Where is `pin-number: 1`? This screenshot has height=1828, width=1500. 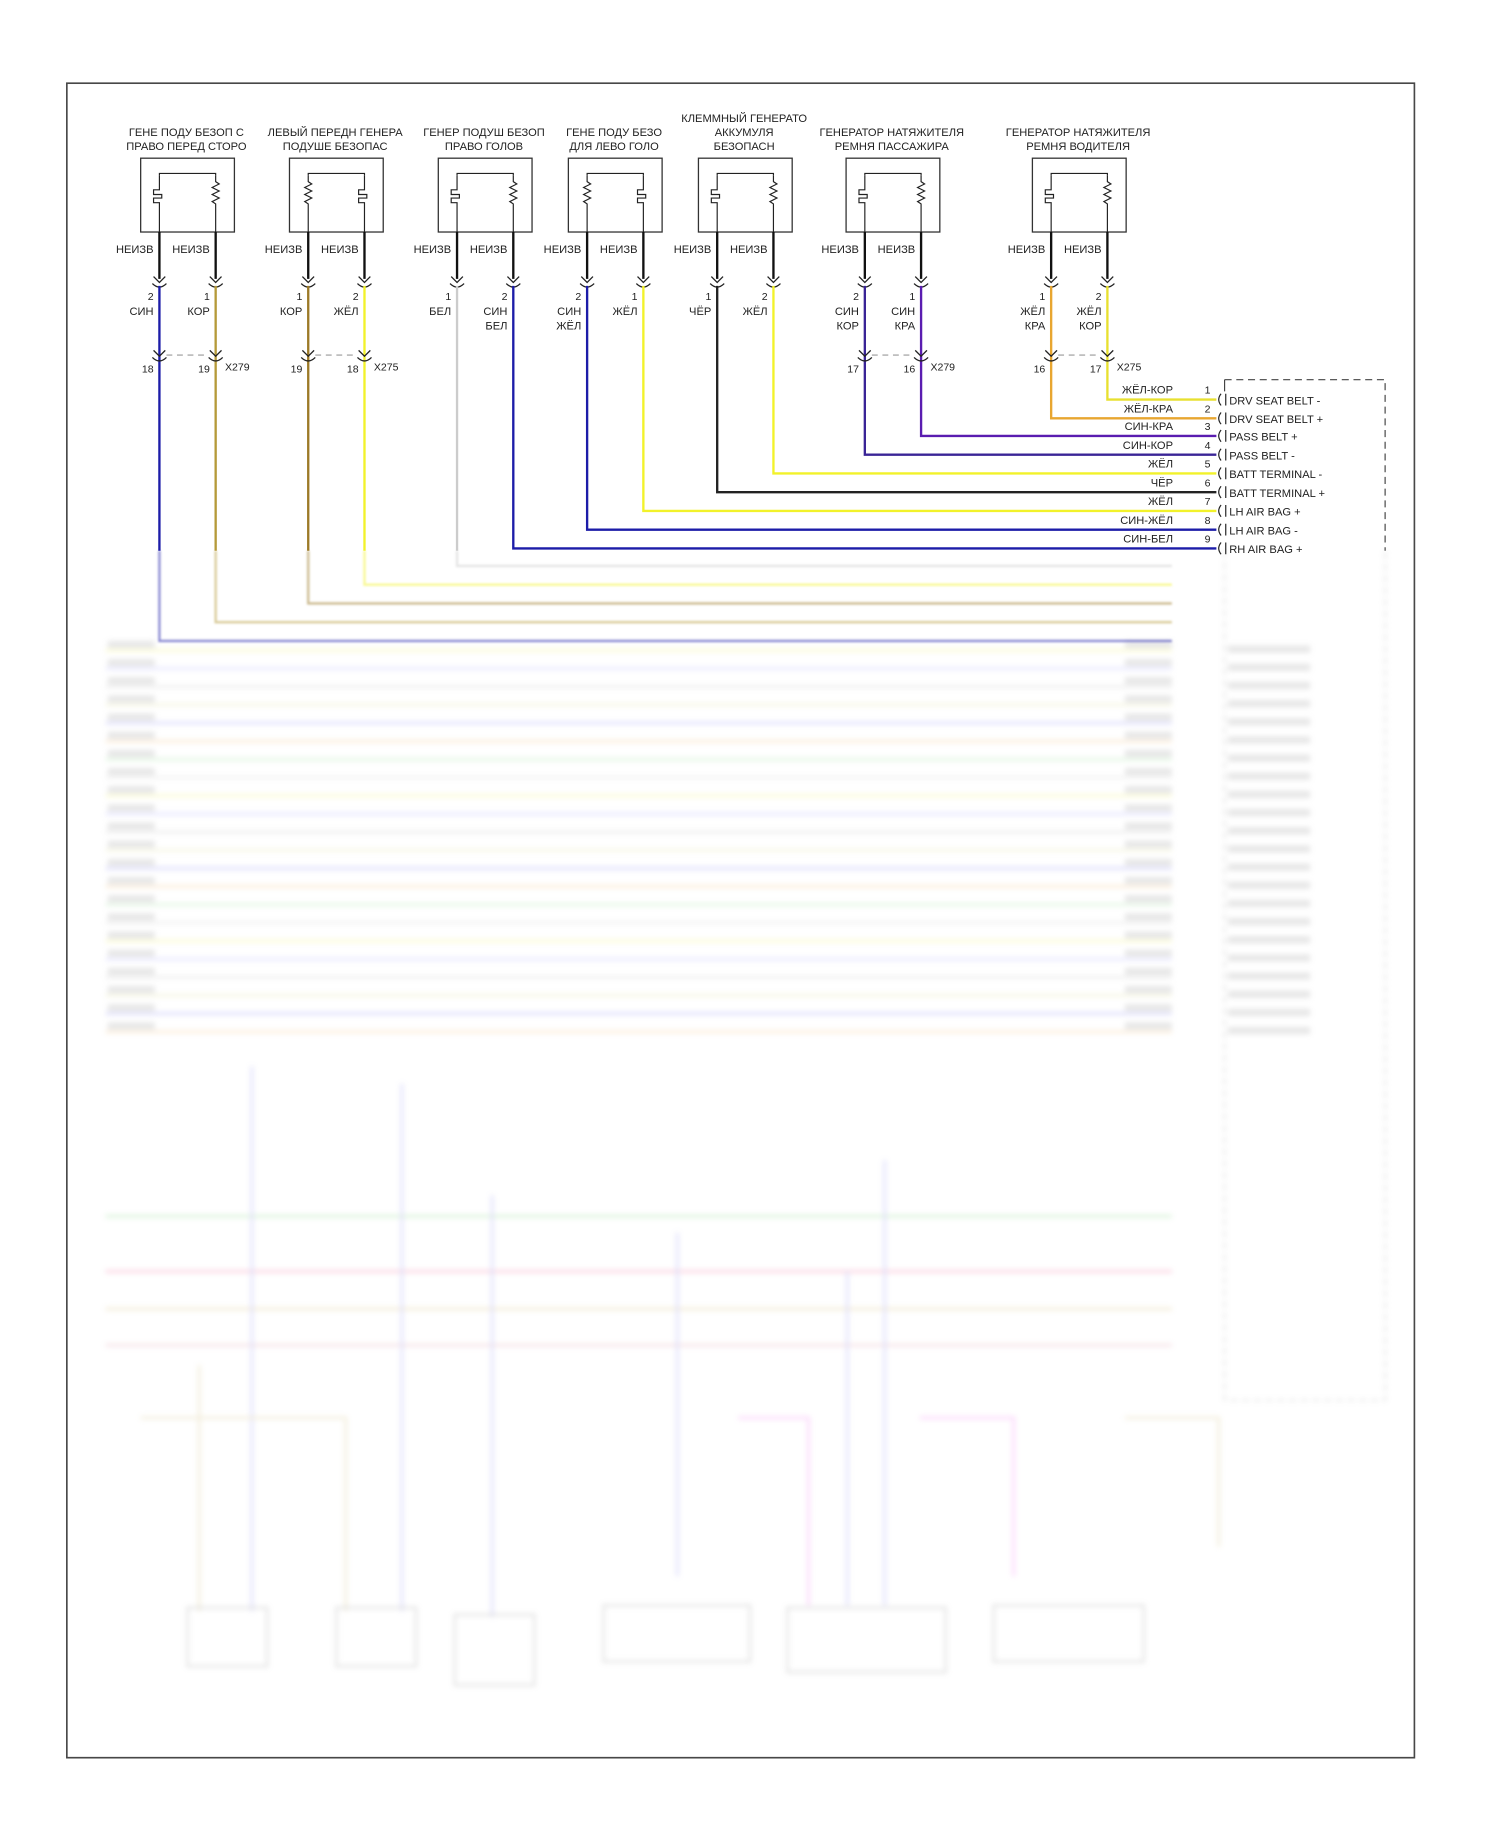
pin-number: 1 is located at coordinates (1042, 297).